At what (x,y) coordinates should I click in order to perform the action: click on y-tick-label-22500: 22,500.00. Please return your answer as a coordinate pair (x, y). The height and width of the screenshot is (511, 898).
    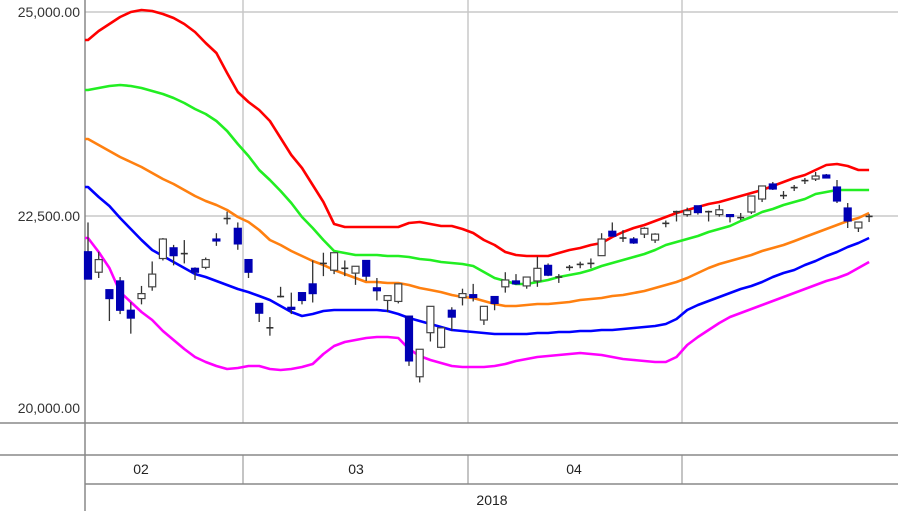
    Looking at the image, I should click on (49, 216).